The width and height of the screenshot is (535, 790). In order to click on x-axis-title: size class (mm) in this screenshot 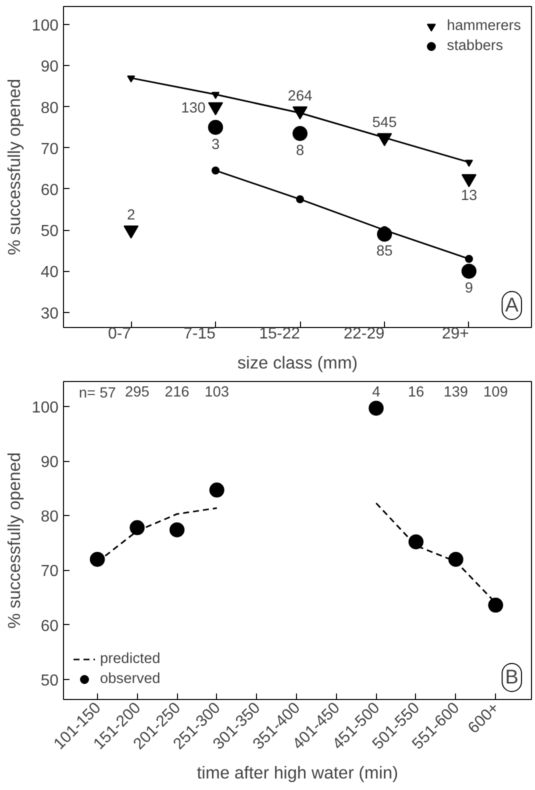, I will do `click(297, 362)`.